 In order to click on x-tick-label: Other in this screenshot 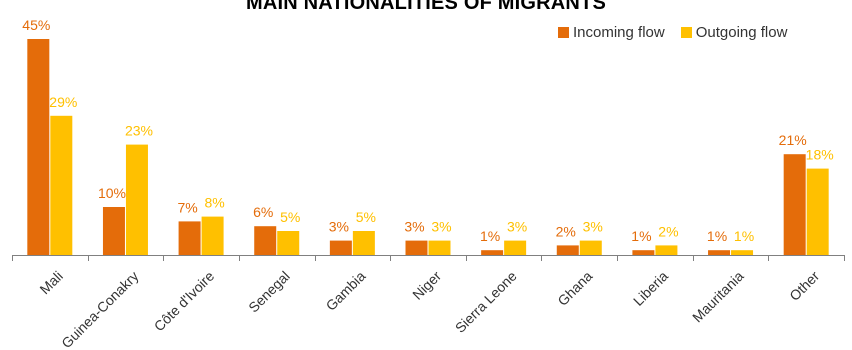, I will do `click(804, 286)`.